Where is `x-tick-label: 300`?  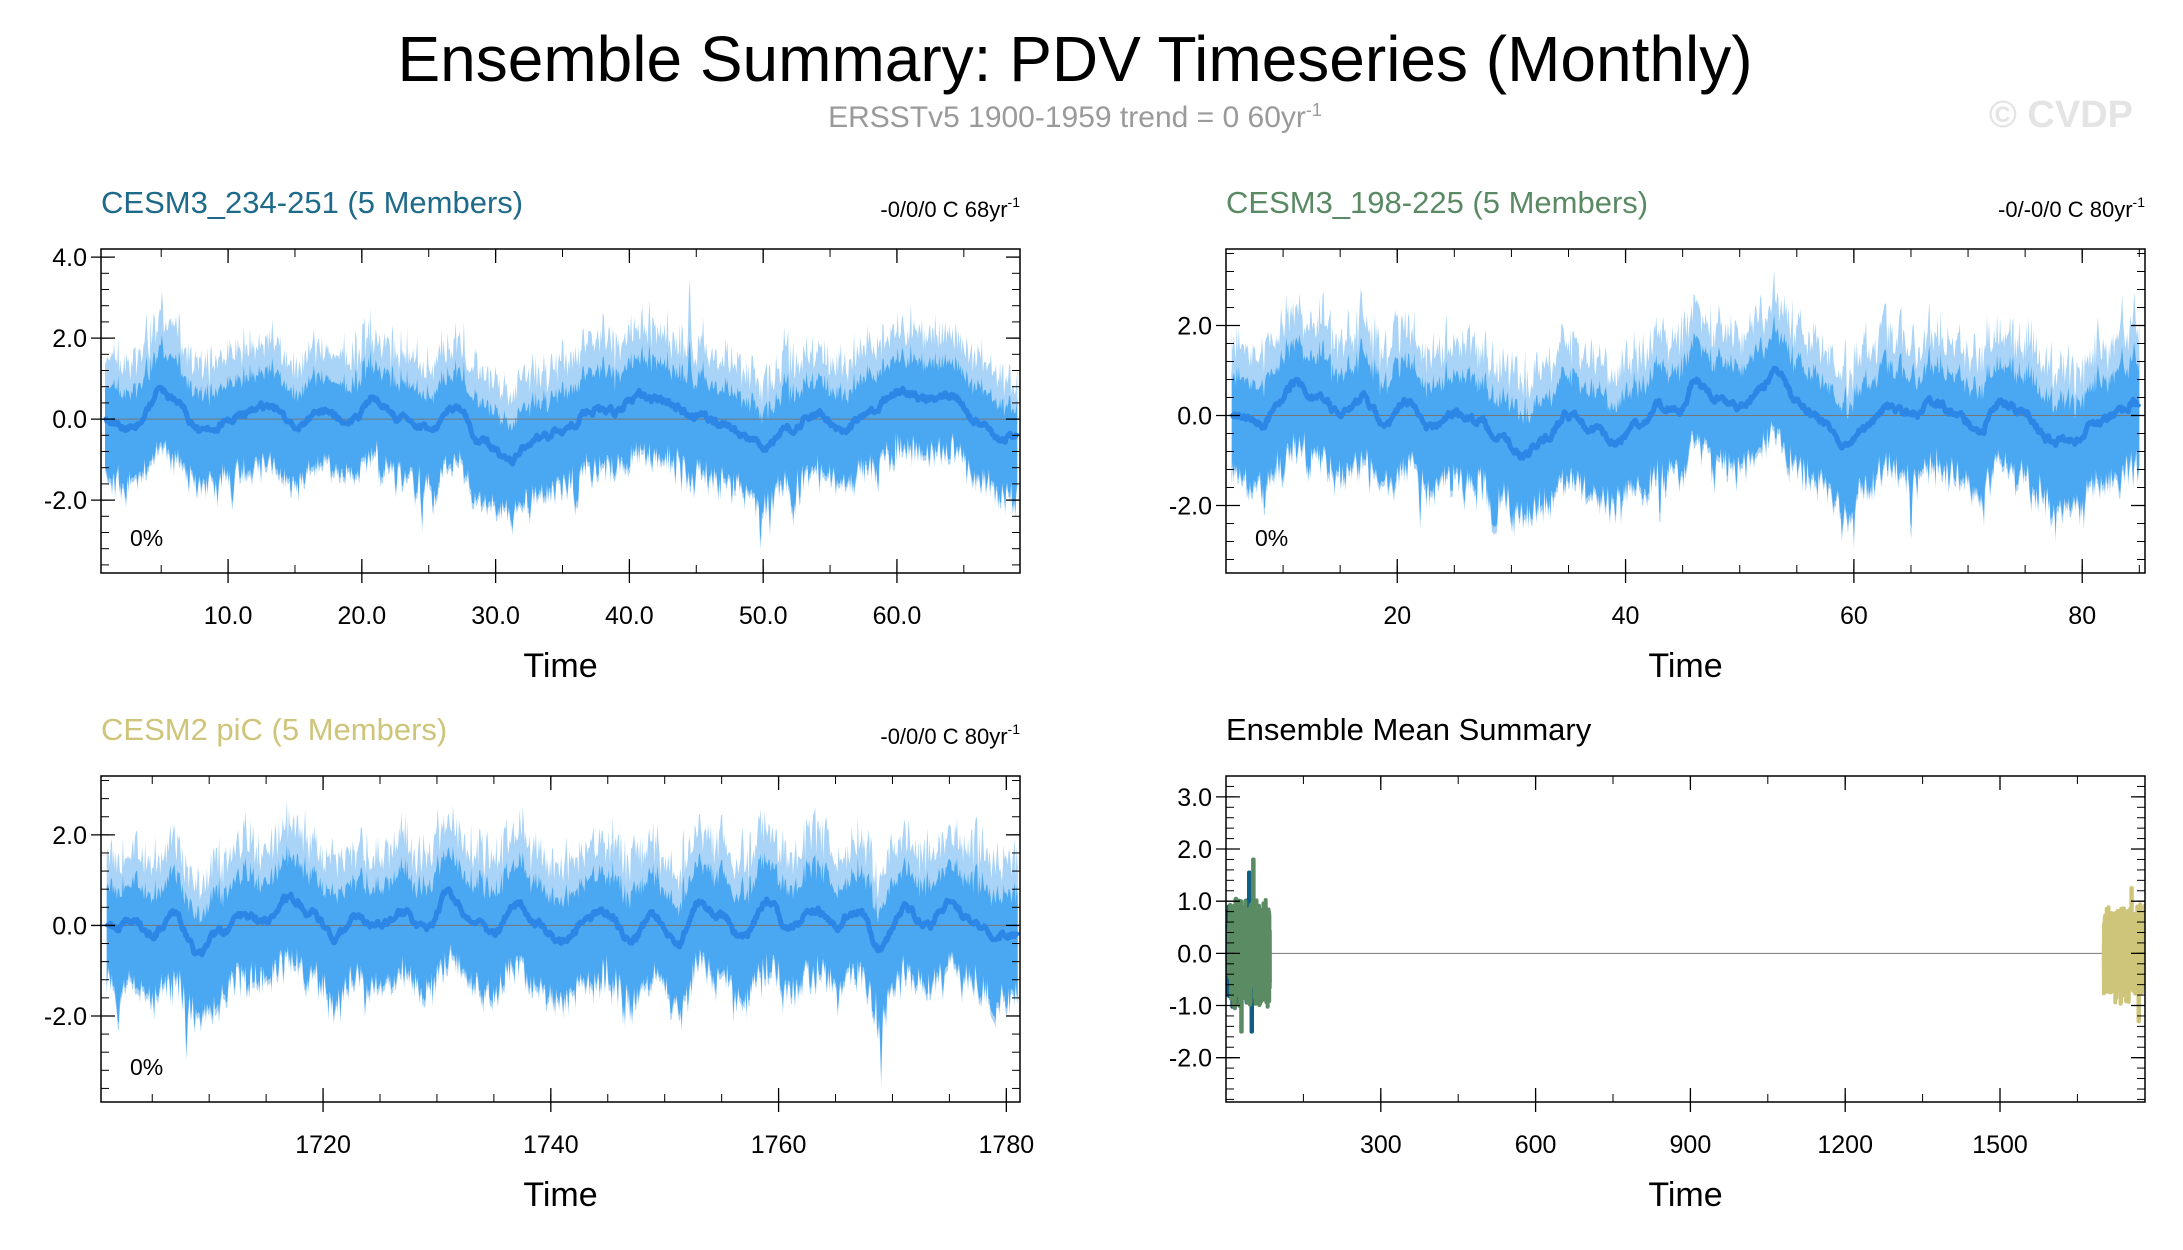 x-tick-label: 300 is located at coordinates (1381, 1145).